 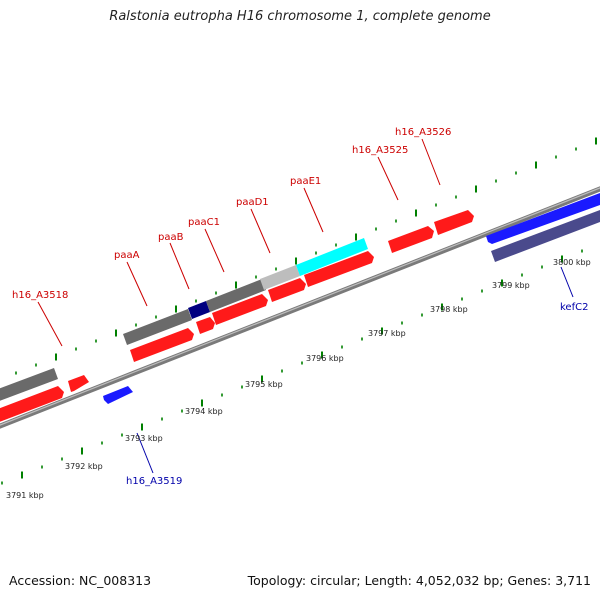 I want to click on gene-label-kefc2: kefC2, so click(x=574, y=307).